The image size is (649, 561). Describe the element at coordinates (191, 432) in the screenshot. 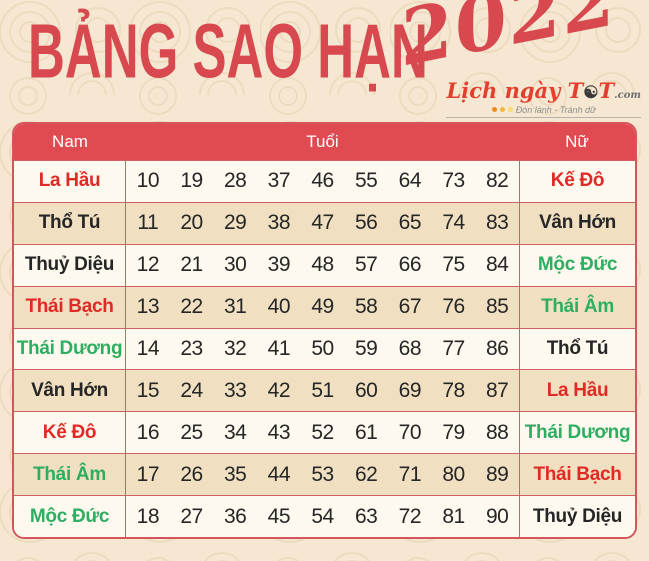

I see `age-value: 25` at that location.